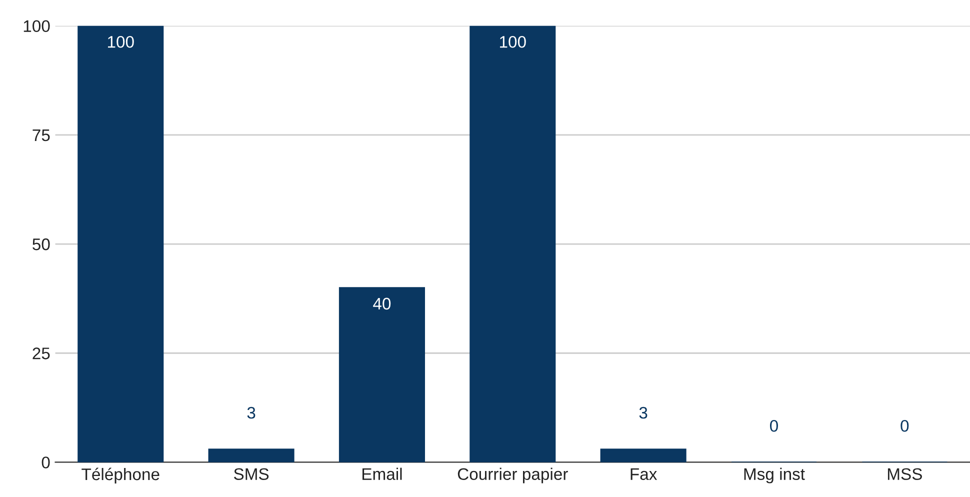  What do you see at coordinates (382, 304) in the screenshot?
I see `data-label: 40` at bounding box center [382, 304].